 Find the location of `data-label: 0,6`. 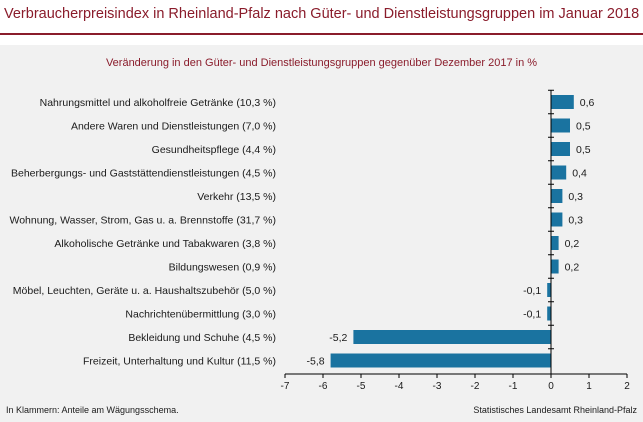

data-label: 0,6 is located at coordinates (587, 103).